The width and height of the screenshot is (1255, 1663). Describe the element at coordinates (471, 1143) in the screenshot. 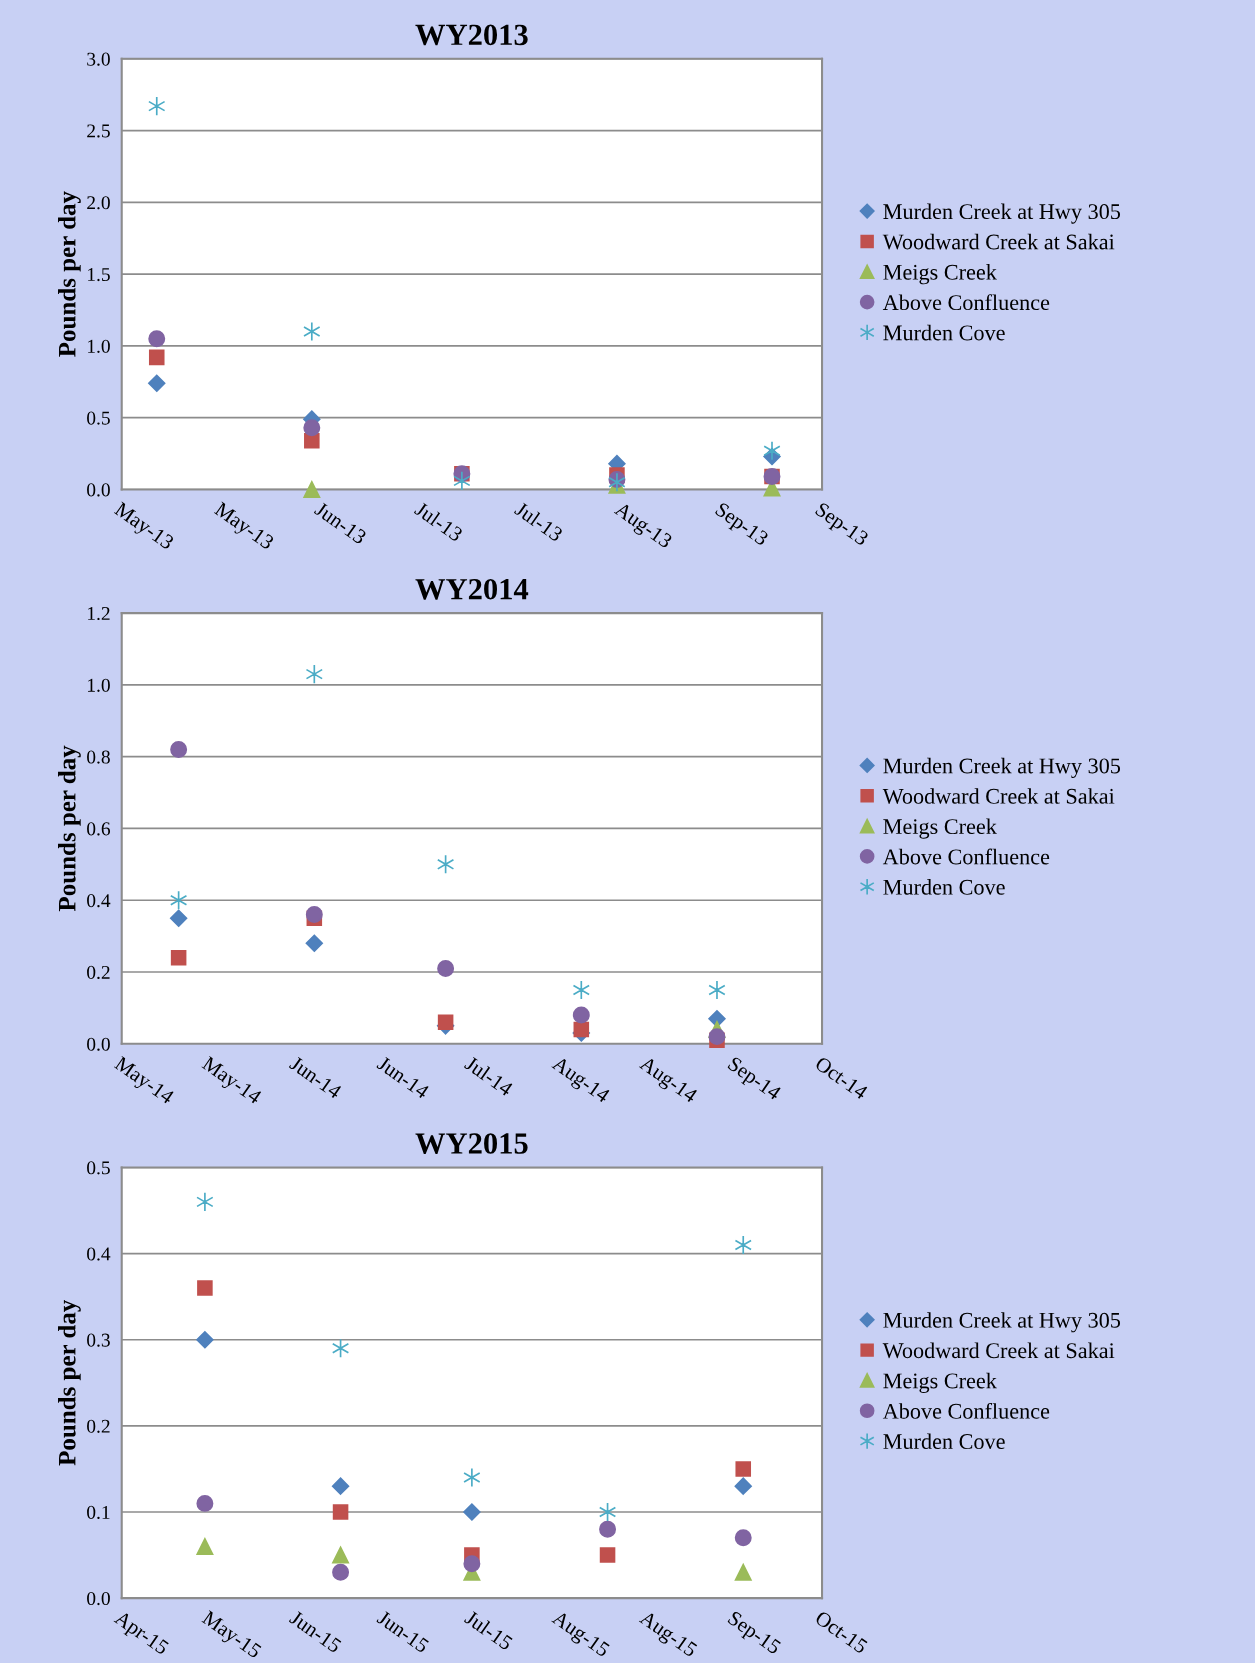

I see `chart-title: WY2015` at that location.